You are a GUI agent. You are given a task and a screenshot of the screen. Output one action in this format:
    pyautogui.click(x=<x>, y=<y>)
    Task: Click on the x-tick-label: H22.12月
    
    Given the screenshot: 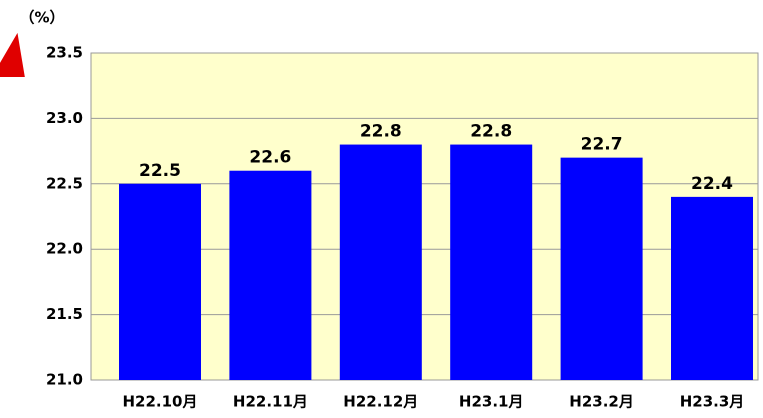 What is the action you would take?
    pyautogui.click(x=380, y=402)
    